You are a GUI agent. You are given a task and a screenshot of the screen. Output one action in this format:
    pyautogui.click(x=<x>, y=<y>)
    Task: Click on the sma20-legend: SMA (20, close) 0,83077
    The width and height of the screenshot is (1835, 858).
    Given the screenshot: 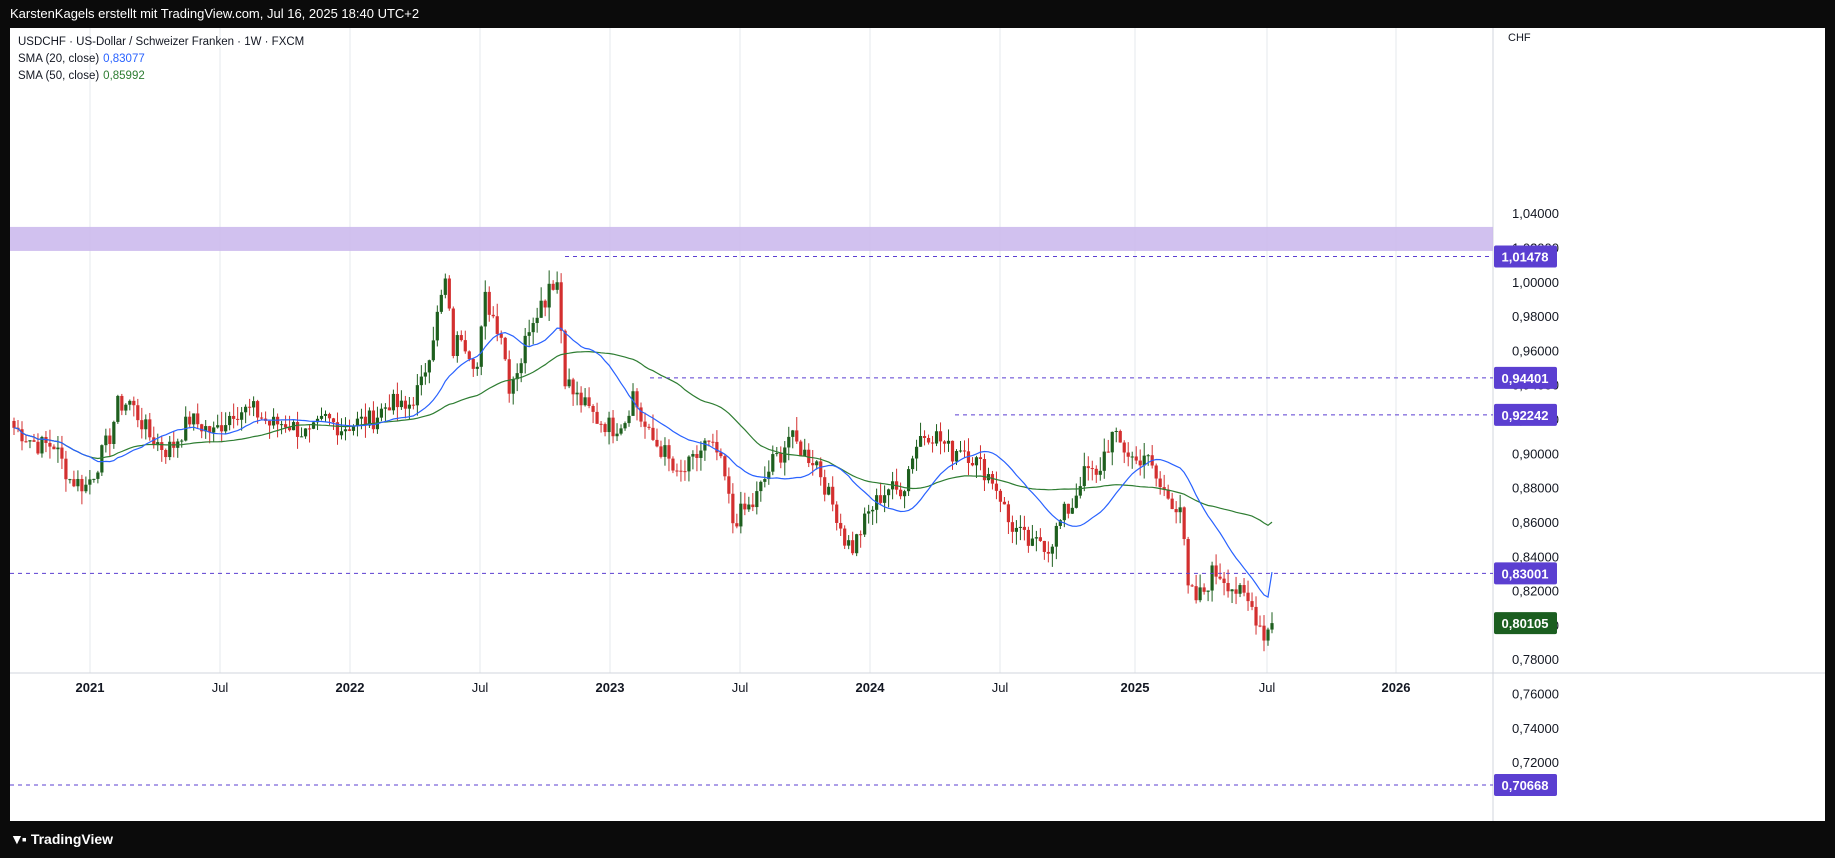 What is the action you would take?
    pyautogui.click(x=161, y=59)
    